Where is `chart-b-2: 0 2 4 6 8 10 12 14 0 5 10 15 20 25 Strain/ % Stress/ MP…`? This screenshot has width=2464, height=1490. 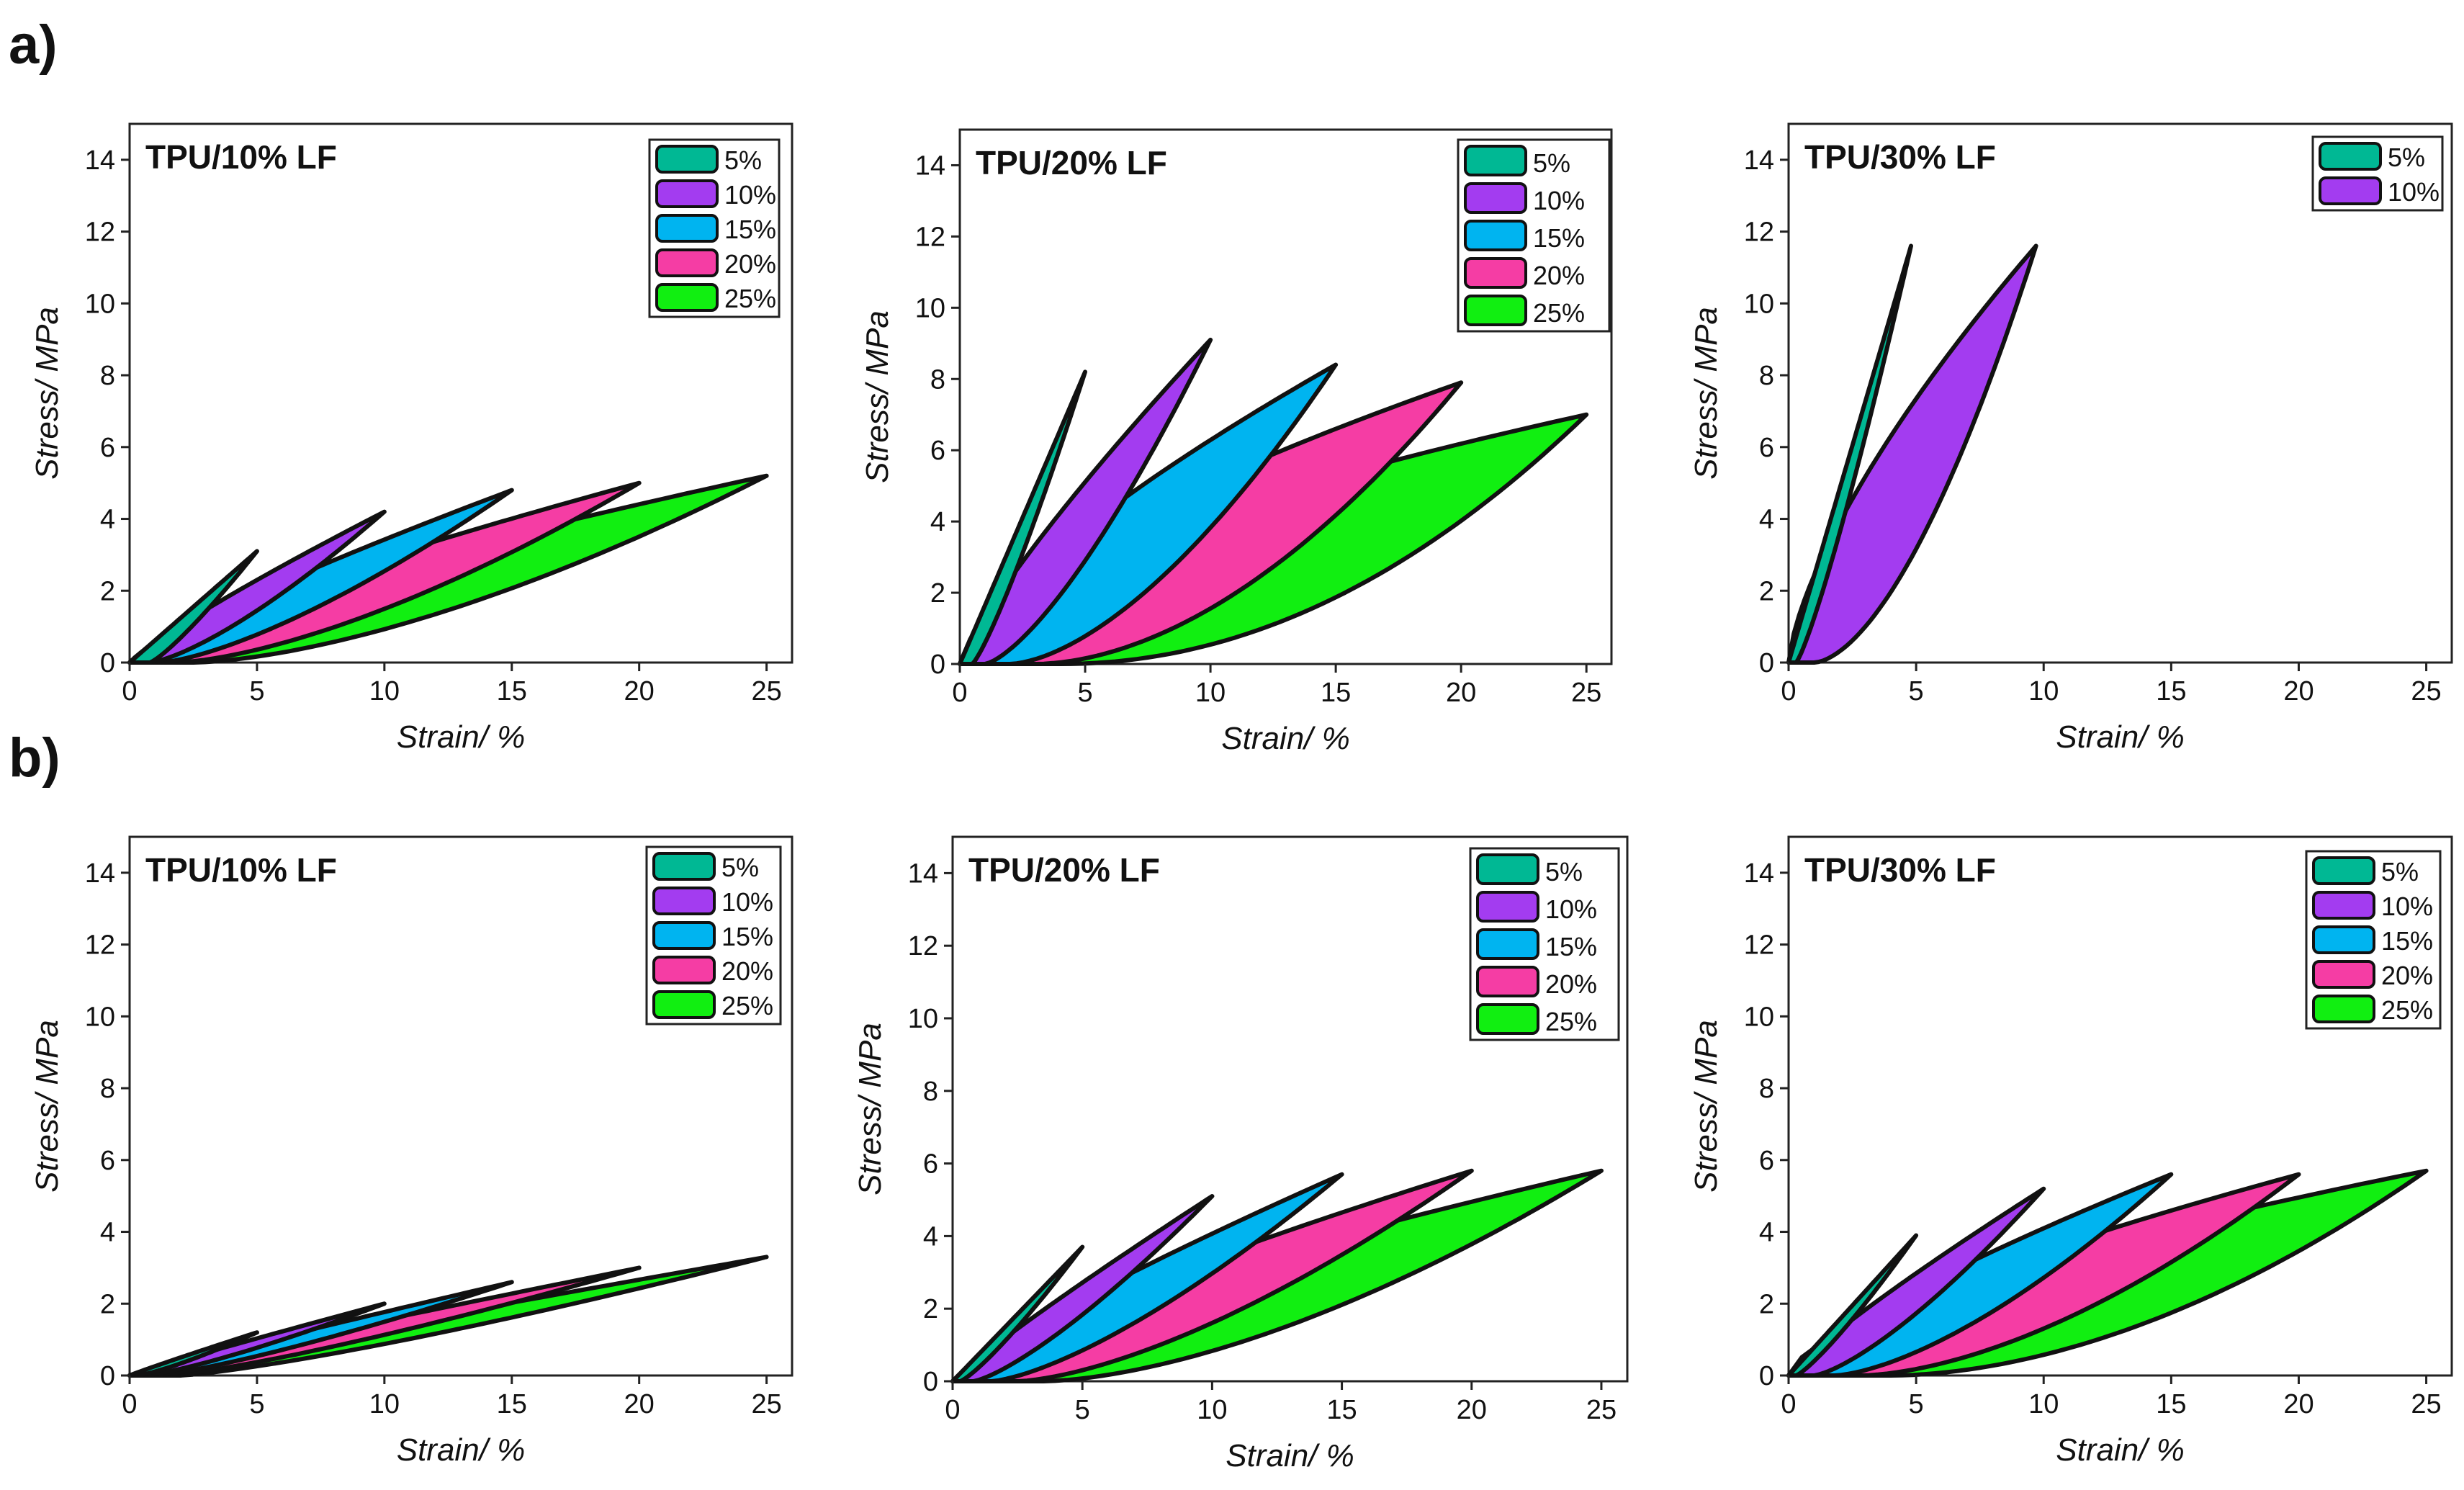 chart-b-2: 0 2 4 6 8 10 12 14 0 5 10 15 20 25 Strain/ % Stress/ MP… is located at coordinates (1241, 1154).